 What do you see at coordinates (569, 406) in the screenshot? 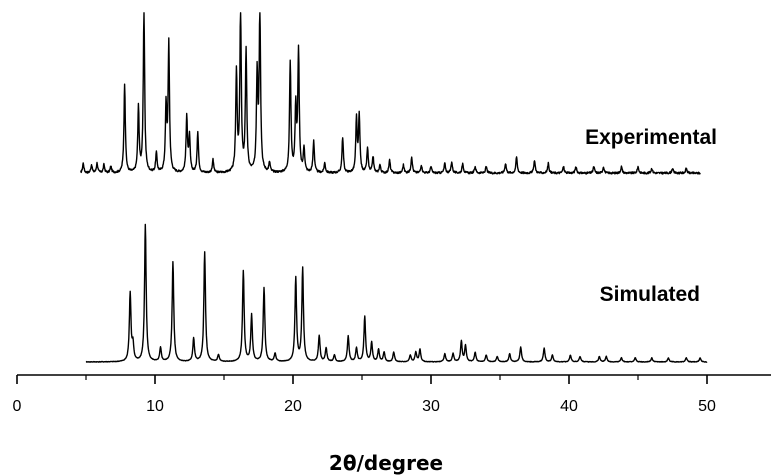
I see `x-tick-label: 40` at bounding box center [569, 406].